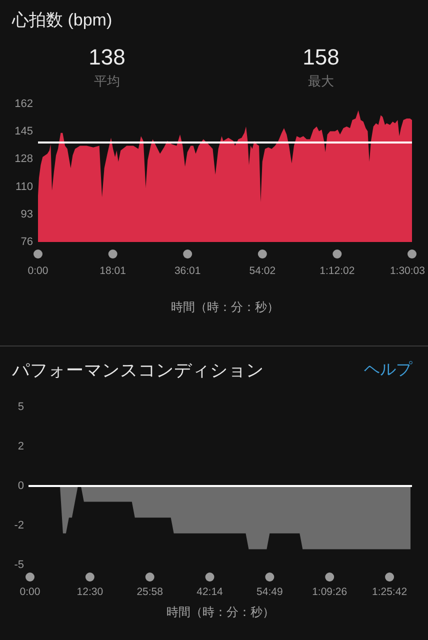  I want to click on y-tick-label: -2, so click(19, 526).